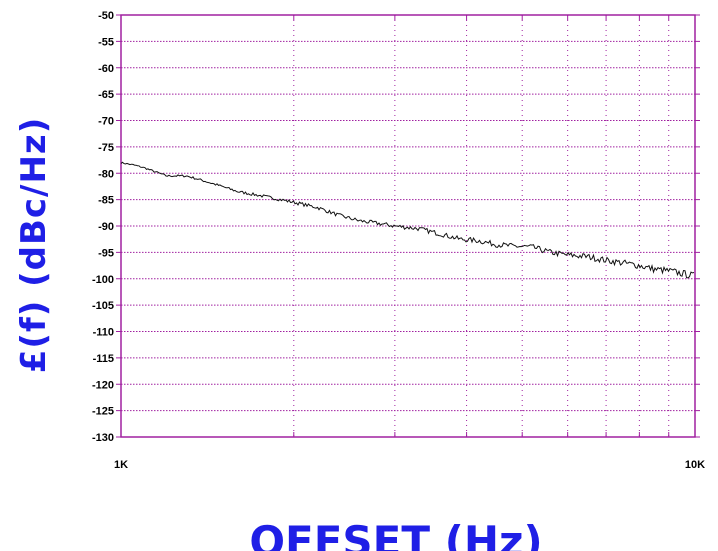 This screenshot has height=551, width=718. I want to click on y-tick-label: -85, so click(106, 201).